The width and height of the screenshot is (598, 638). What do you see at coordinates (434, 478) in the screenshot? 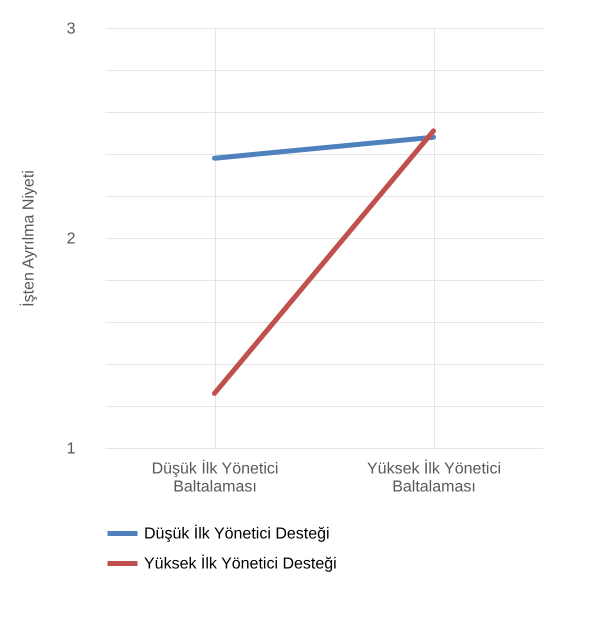
I see `x-tick-label: Yüksek İlk Yönetici Baltalaması` at bounding box center [434, 478].